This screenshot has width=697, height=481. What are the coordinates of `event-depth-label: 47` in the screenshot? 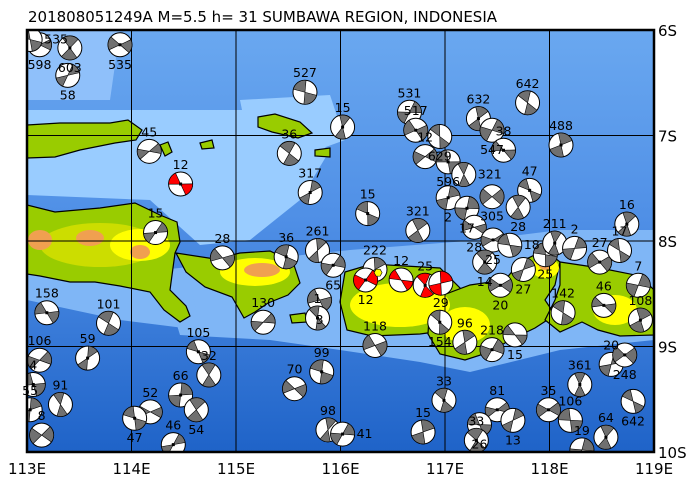 It's located at (135, 437).